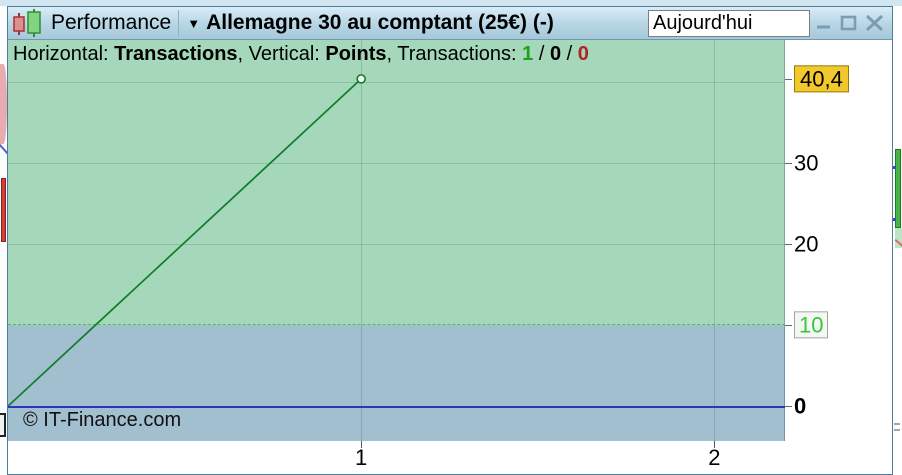 This screenshot has height=475, width=902. Describe the element at coordinates (460, 54) in the screenshot. I see `transactions-label: Transactions:` at that location.